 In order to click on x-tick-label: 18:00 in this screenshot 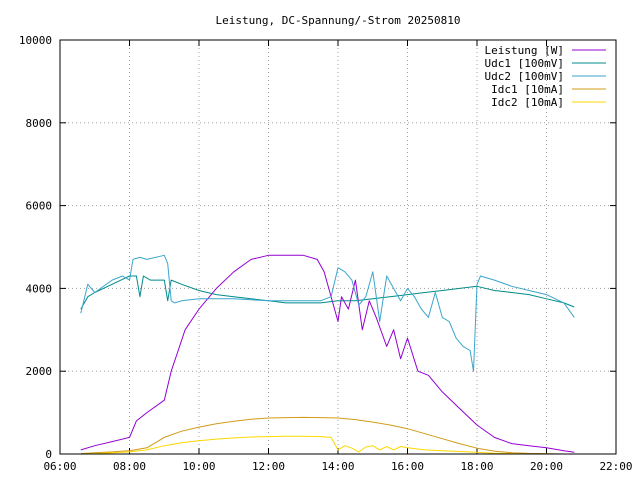, I will do `click(476, 466)`.